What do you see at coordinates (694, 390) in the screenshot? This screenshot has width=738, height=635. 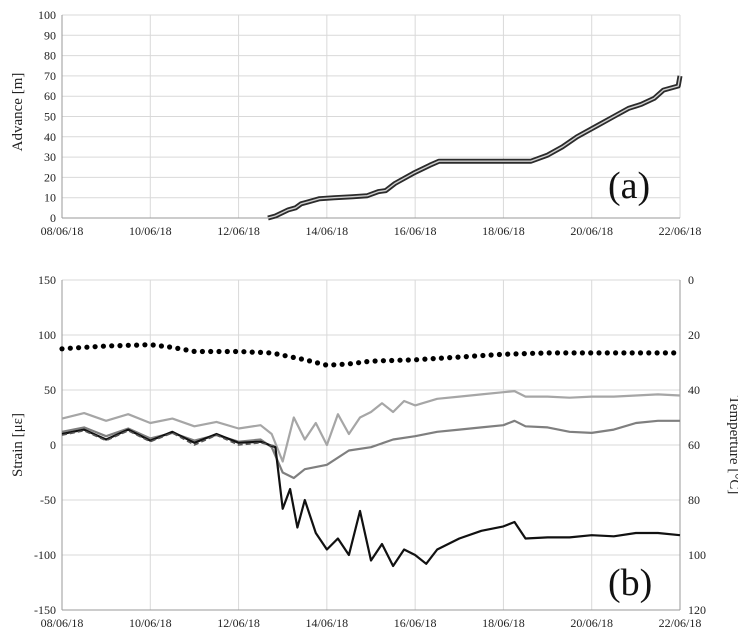 I see `y2-tick-label: 40` at bounding box center [694, 390].